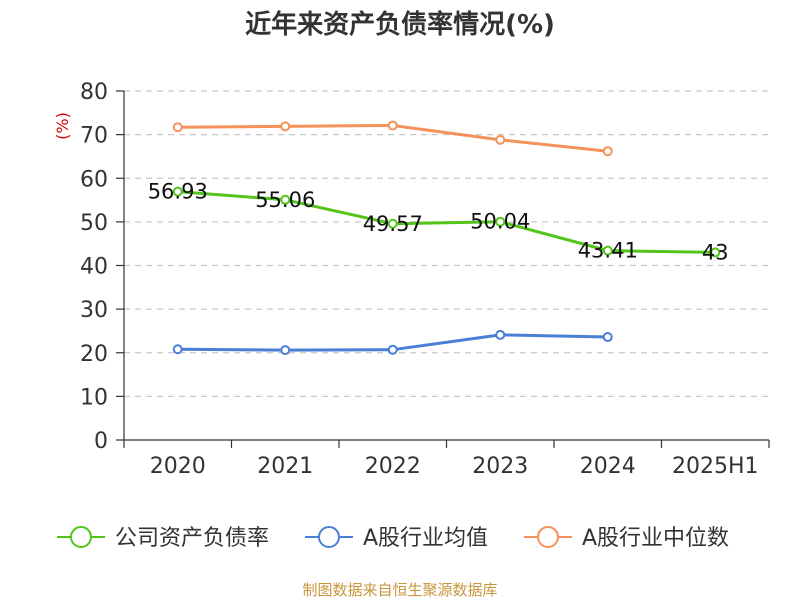 This screenshot has height=600, width=800. What do you see at coordinates (655, 538) in the screenshot?
I see `legend-label: A股行业中位数` at bounding box center [655, 538].